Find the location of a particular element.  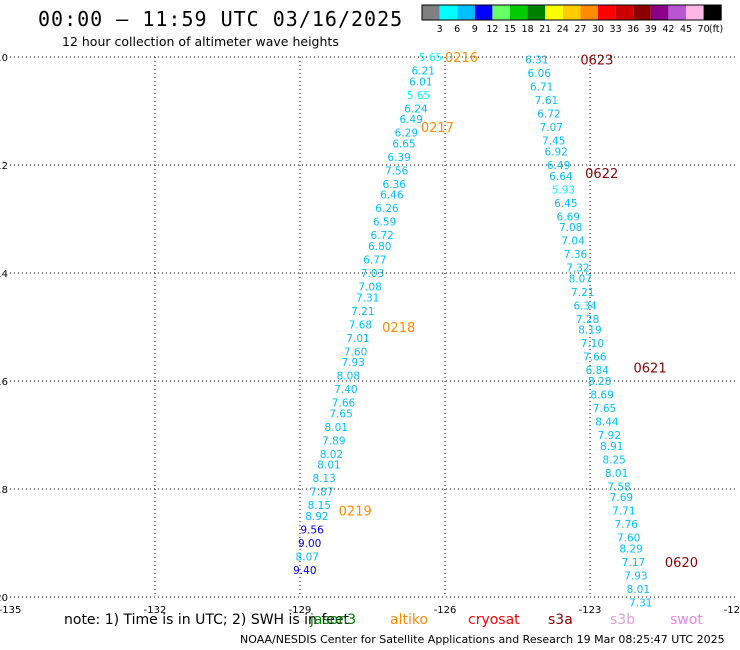

colorbar-label: 70 is located at coordinates (704, 29).